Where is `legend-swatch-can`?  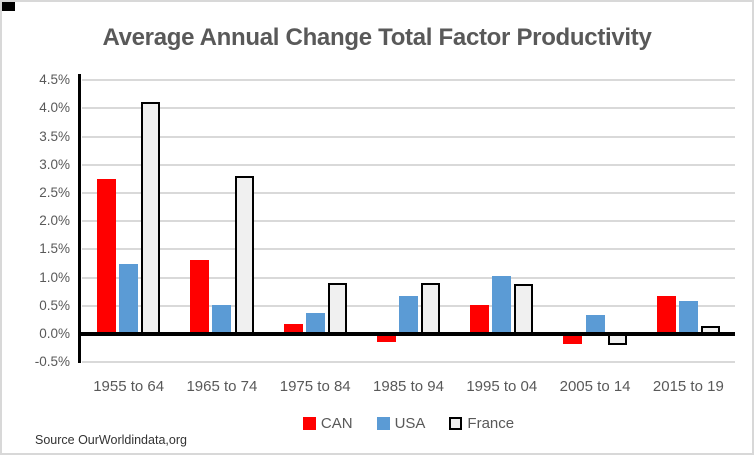 legend-swatch-can is located at coordinates (309, 423).